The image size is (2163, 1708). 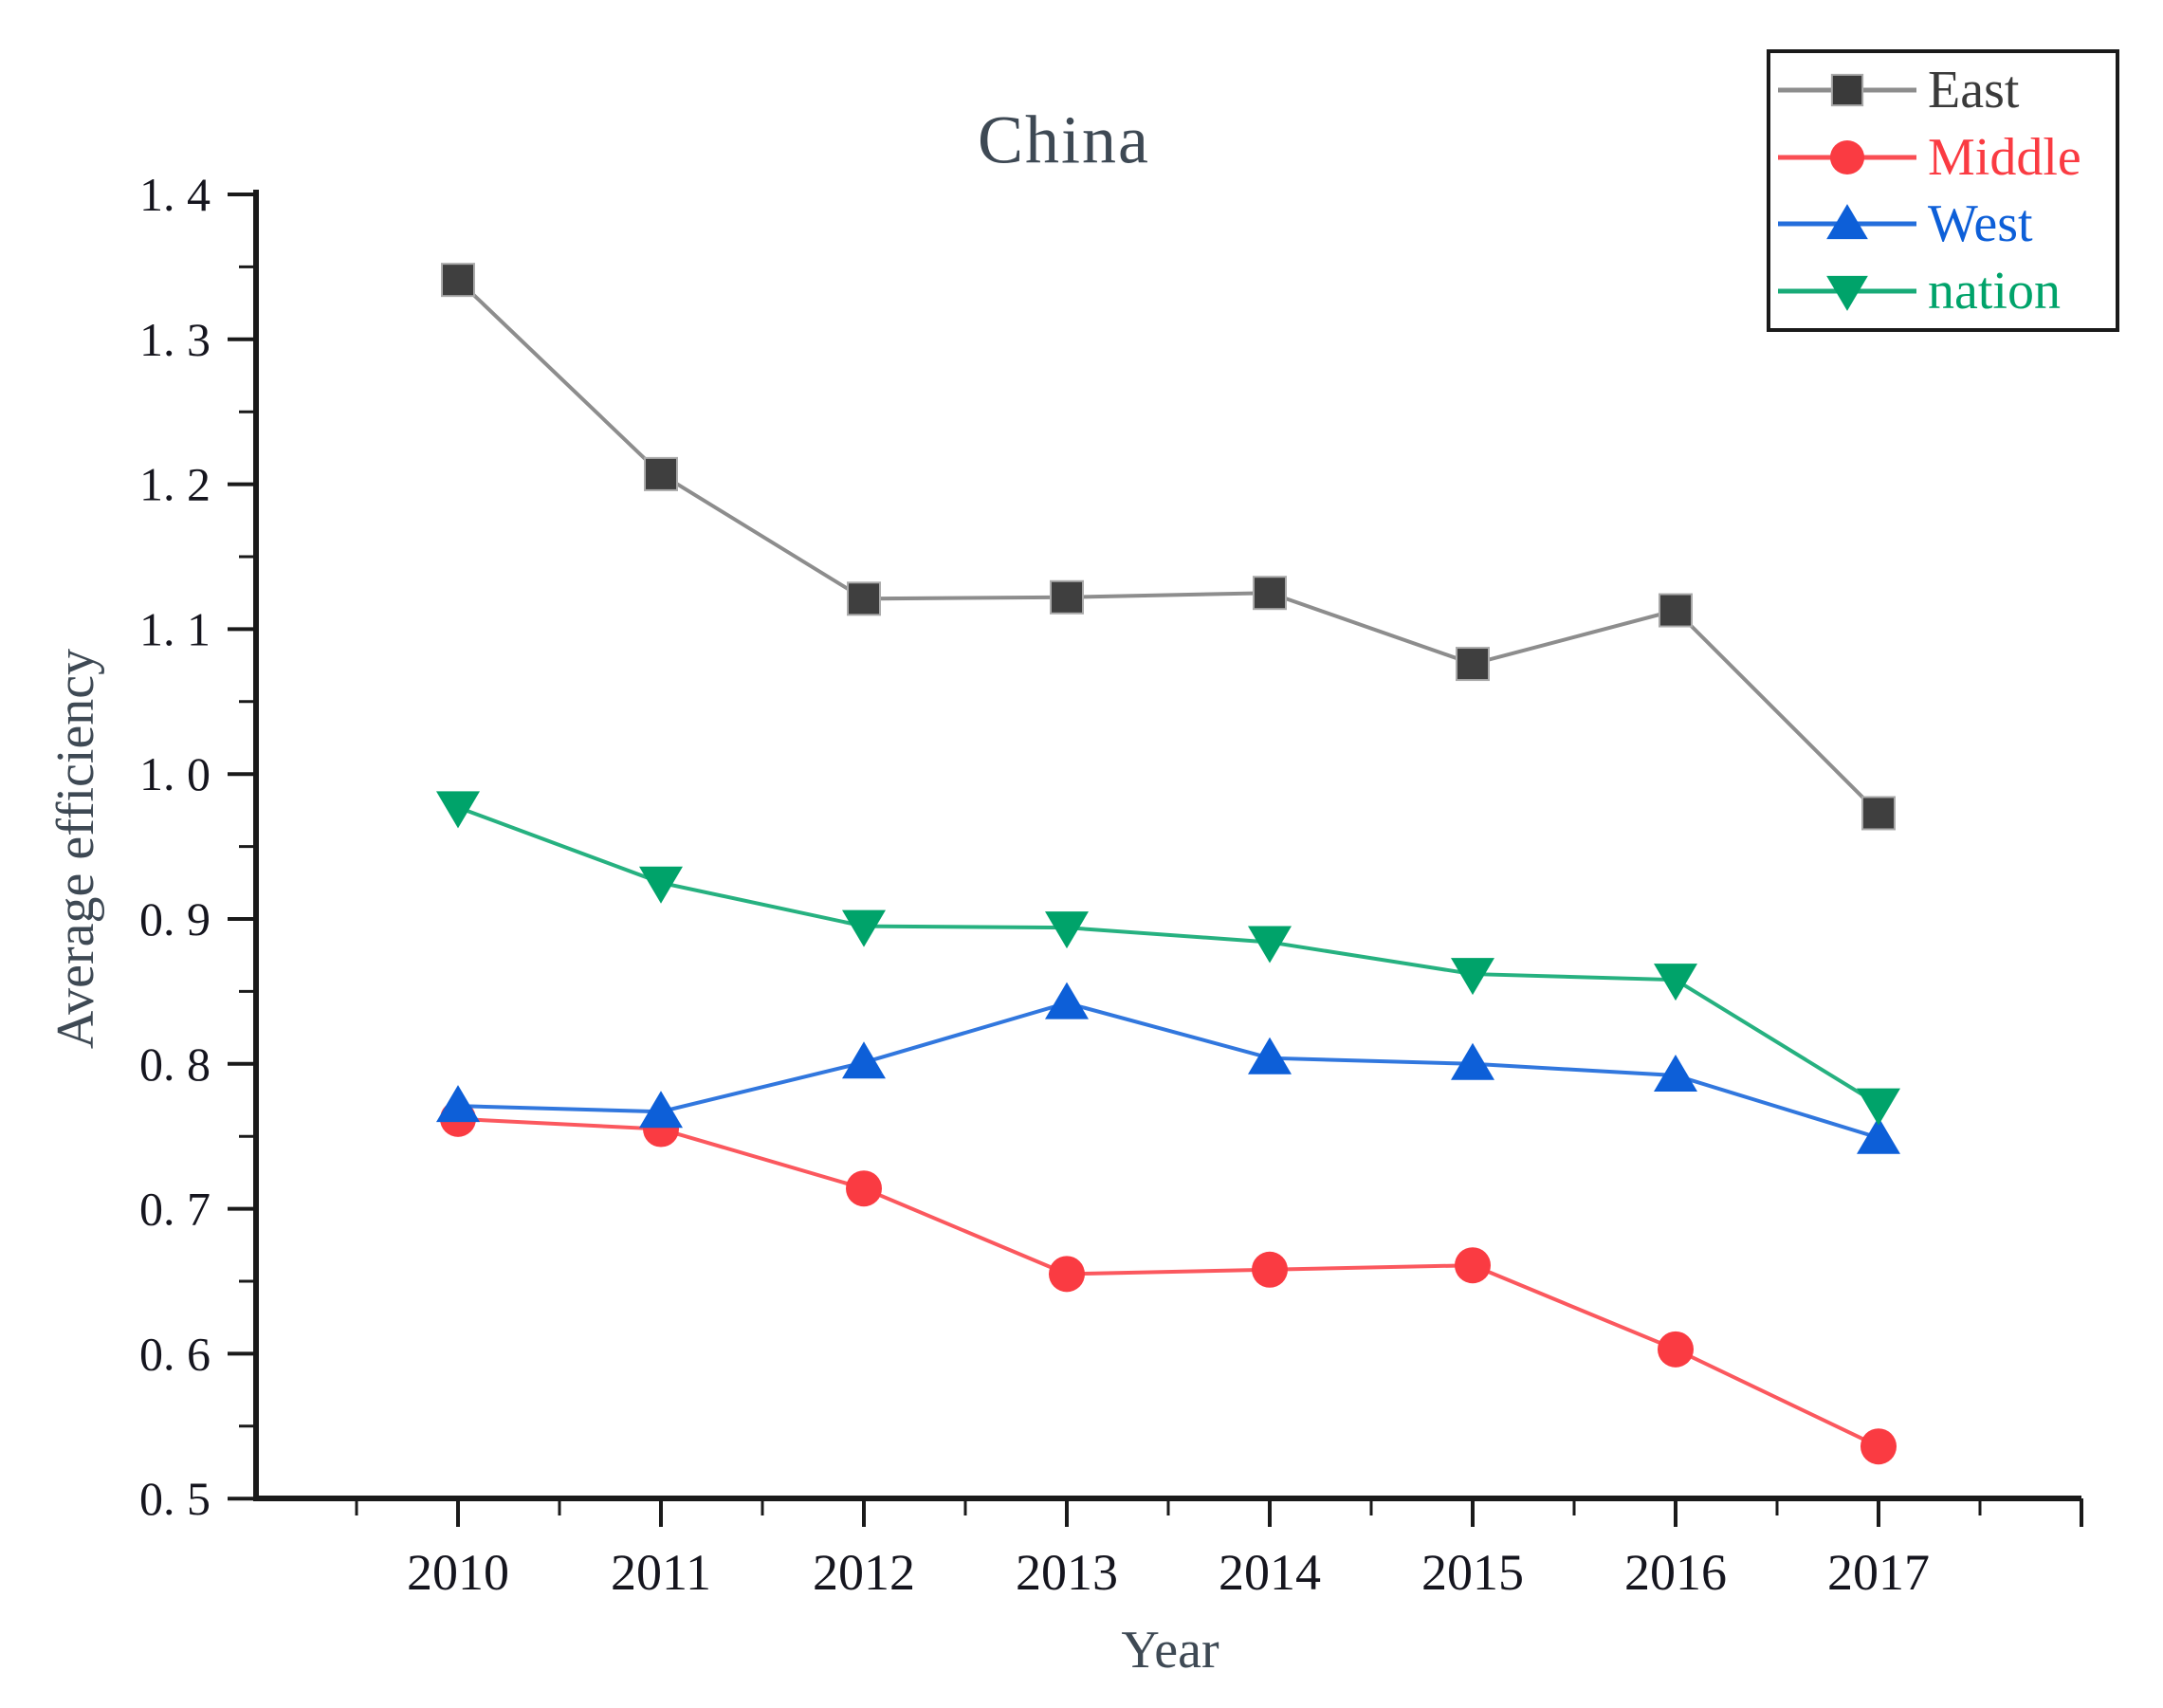 I want to click on x-tick-label: 2011, so click(x=661, y=1572).